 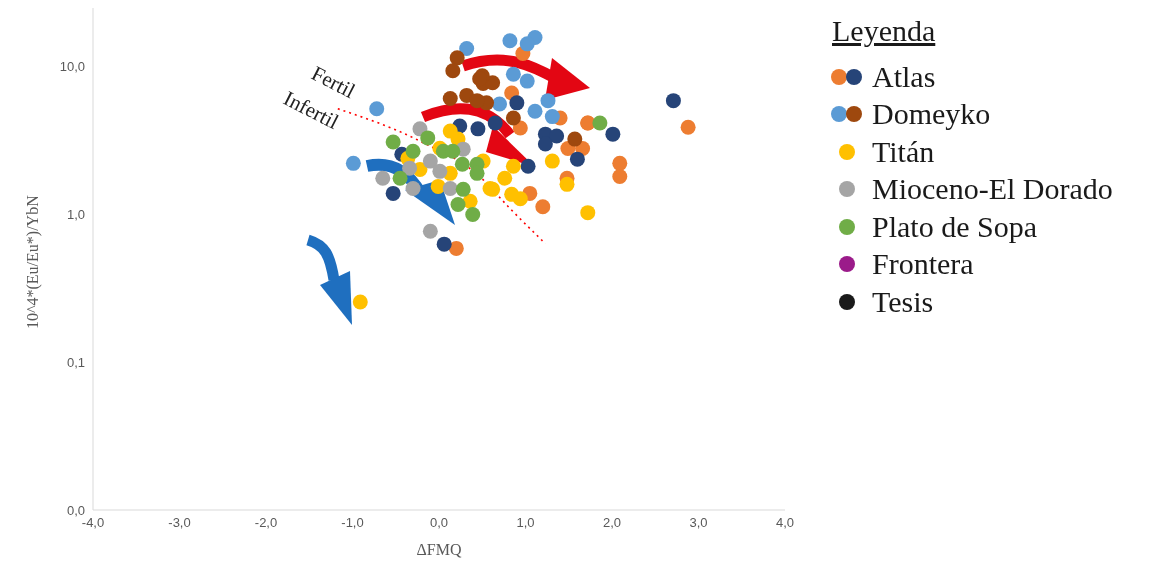 I want to click on x-tick-label: -3,0, so click(x=179, y=523).